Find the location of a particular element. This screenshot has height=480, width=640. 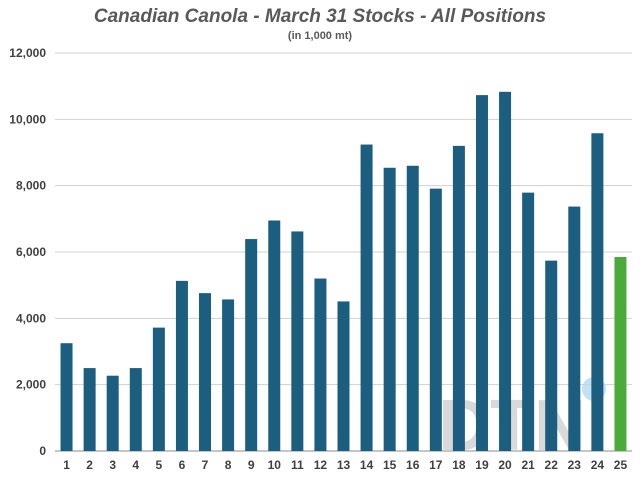

x-tick-label: 25 is located at coordinates (621, 465).